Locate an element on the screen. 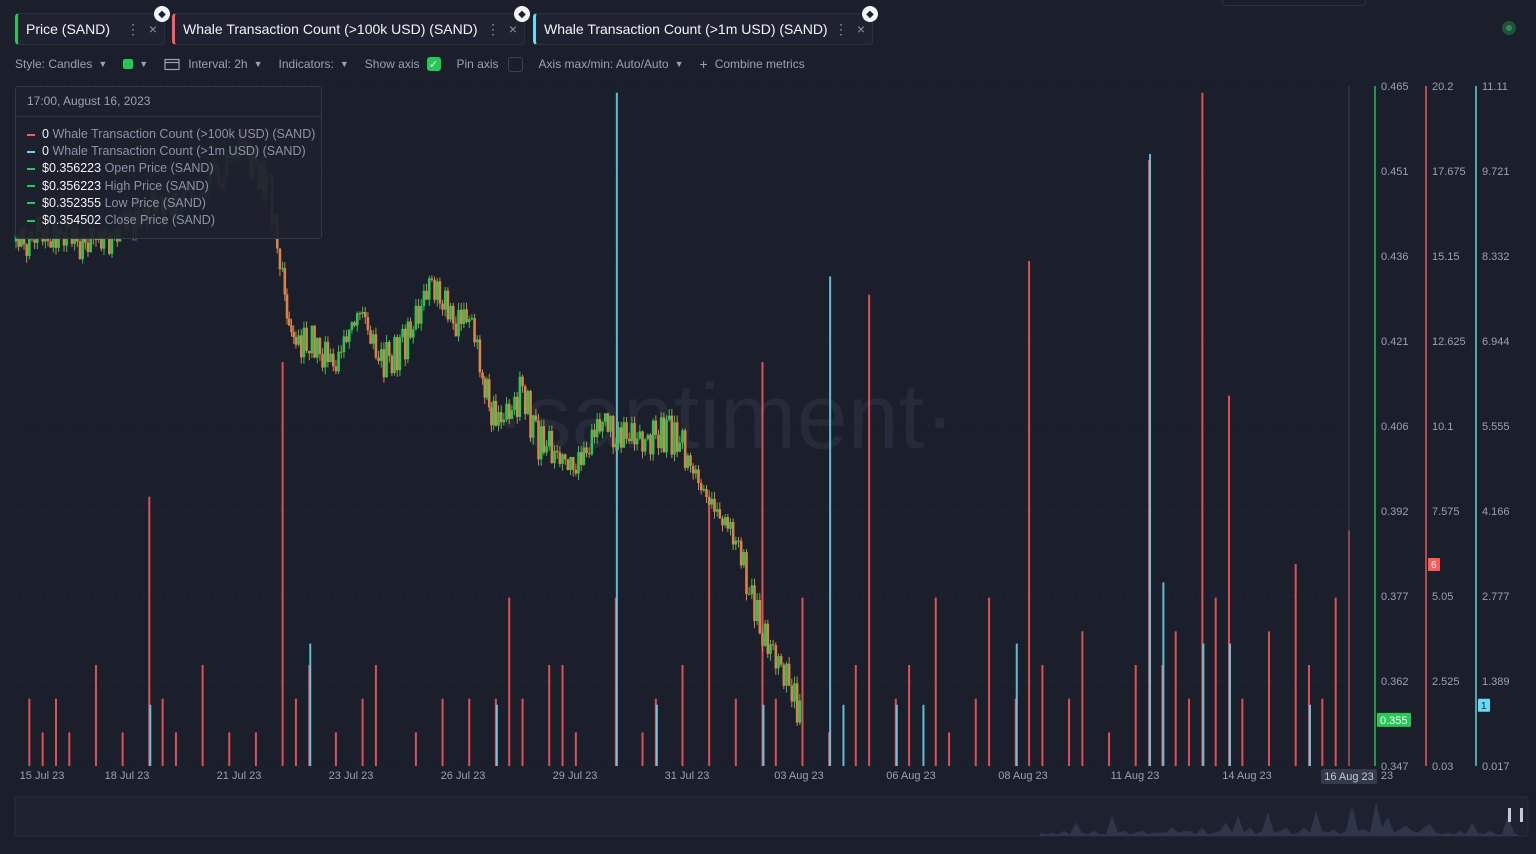 The width and height of the screenshot is (1536, 854). tab-price: Price (SAND) ⋮ × ◆ is located at coordinates (92, 25).